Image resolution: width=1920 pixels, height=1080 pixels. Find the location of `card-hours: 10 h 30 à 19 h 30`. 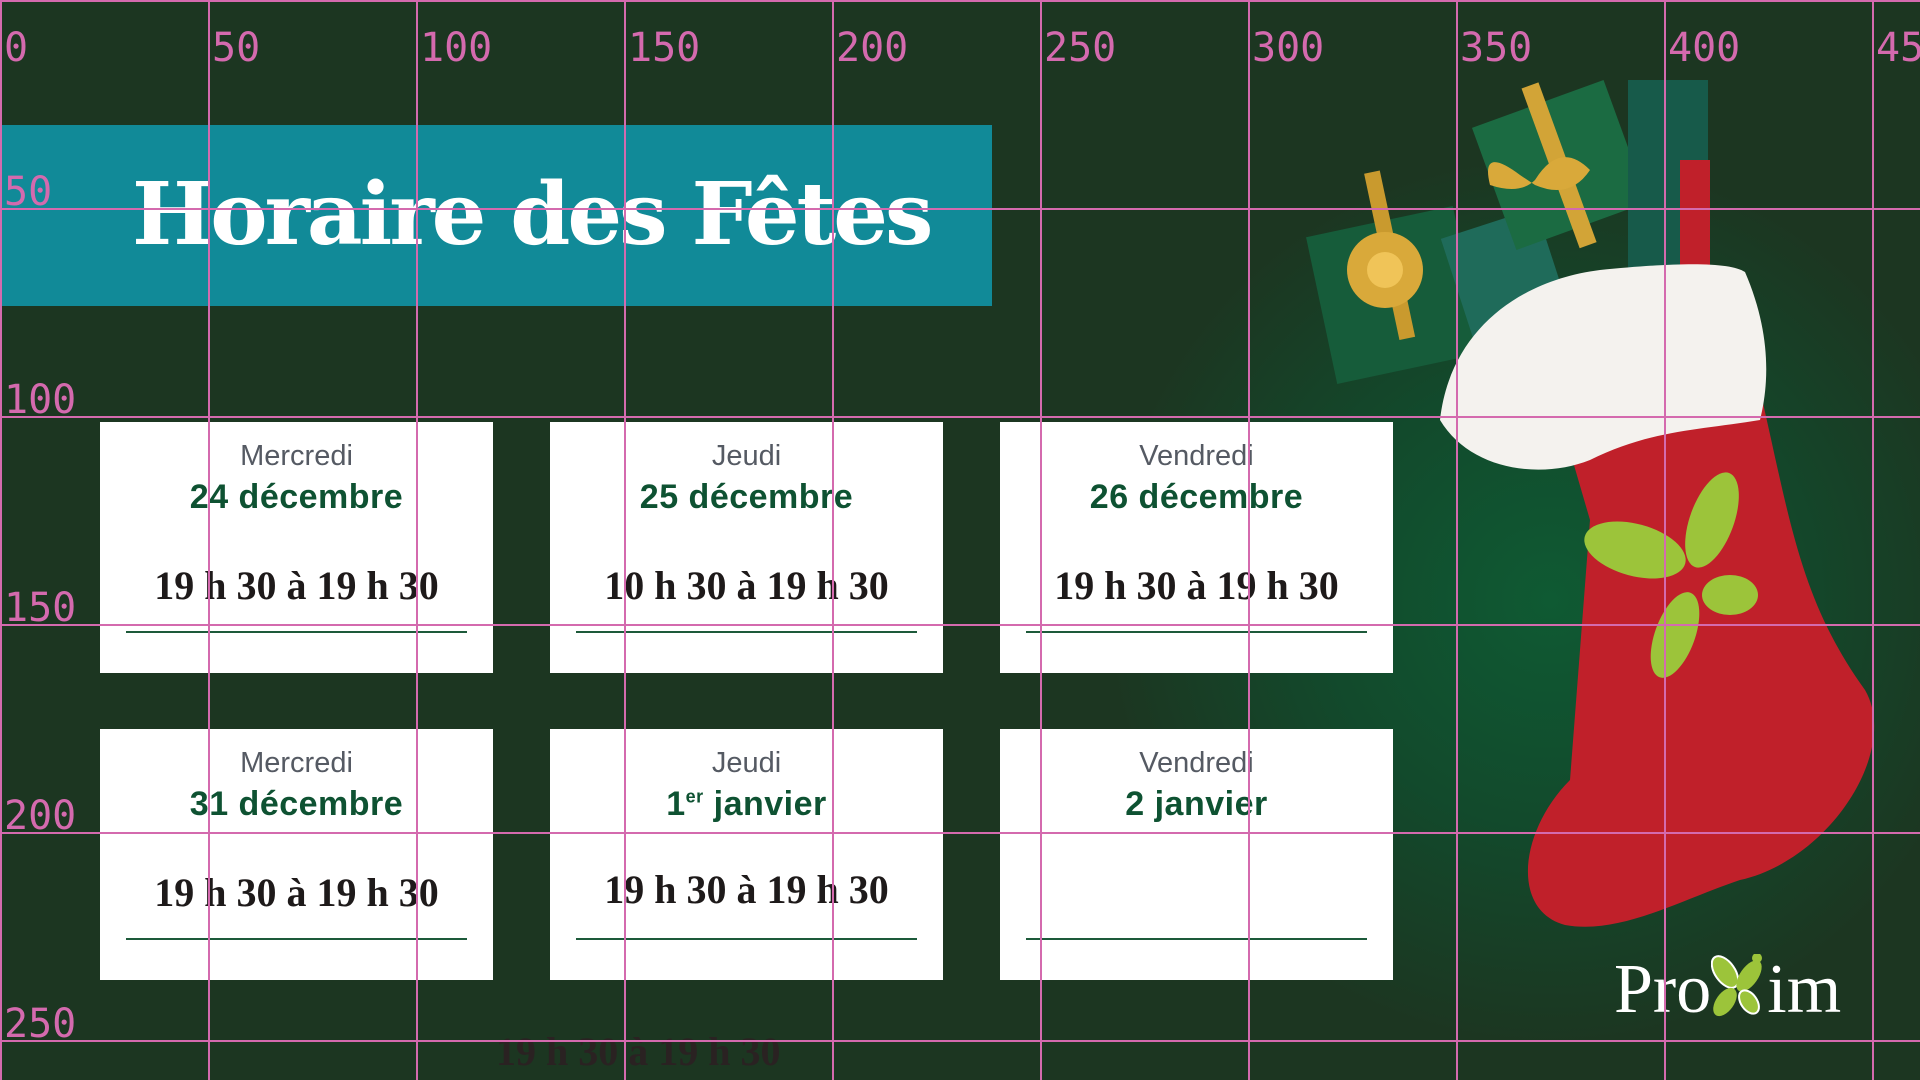

card-hours: 10 h 30 à 19 h 30 is located at coordinates (746, 585).